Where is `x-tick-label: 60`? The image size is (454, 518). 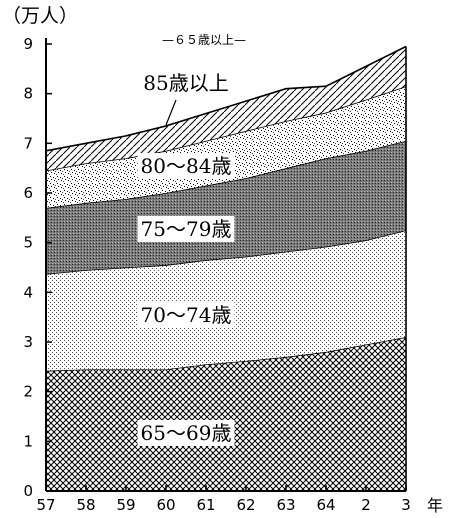 x-tick-label: 60 is located at coordinates (165, 505).